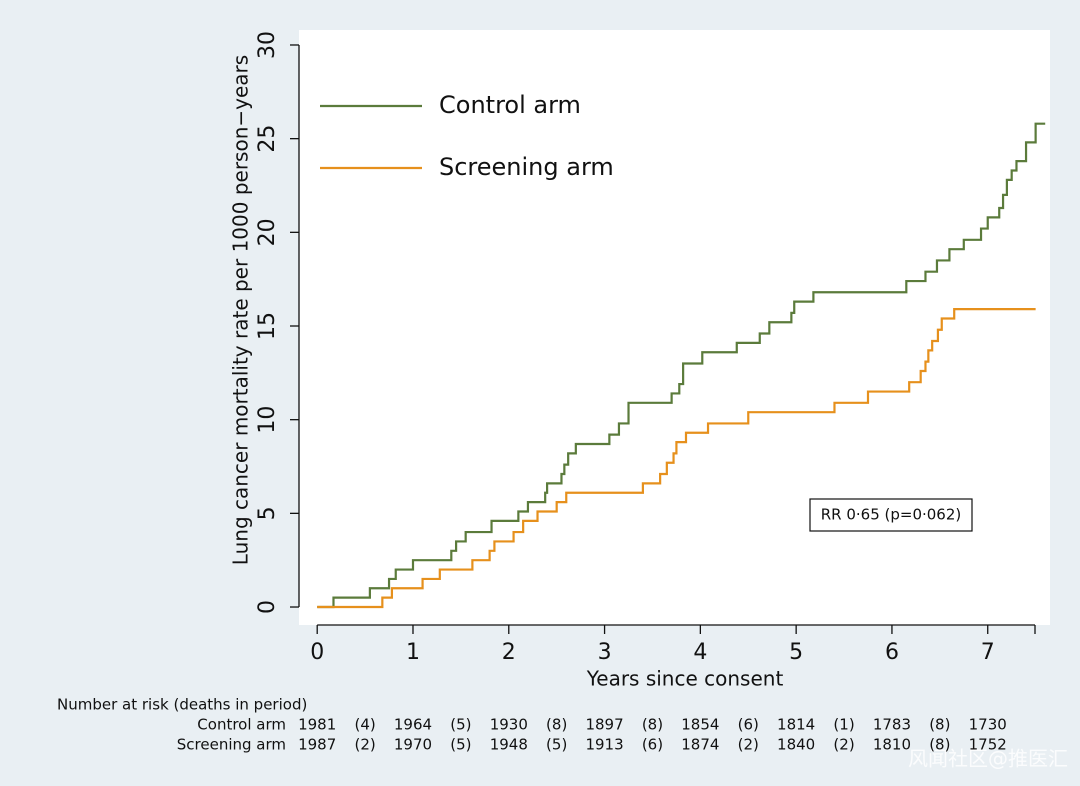 This screenshot has width=1080, height=786. I want to click on at-risk: 1930, so click(509, 725).